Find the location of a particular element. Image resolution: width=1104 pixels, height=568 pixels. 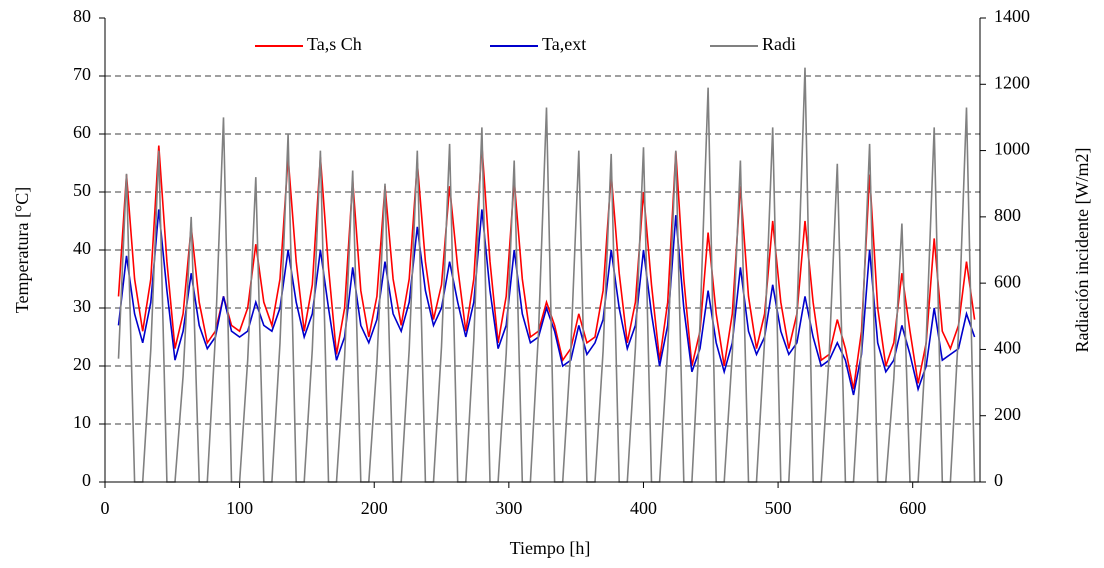

y-tick-label: 30 is located at coordinates (82, 306).